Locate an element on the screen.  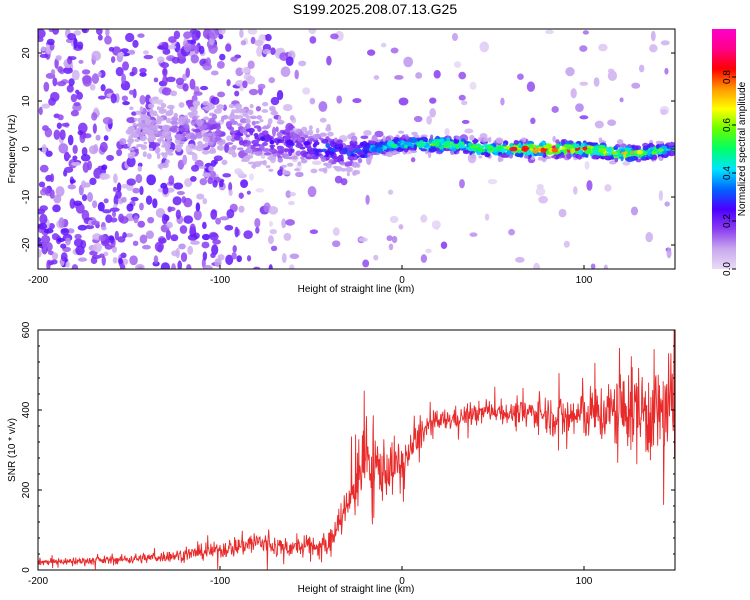
colorbar-ticks: 0.0 0.2 0.4 0.6 0.8 is located at coordinates (729, 173).